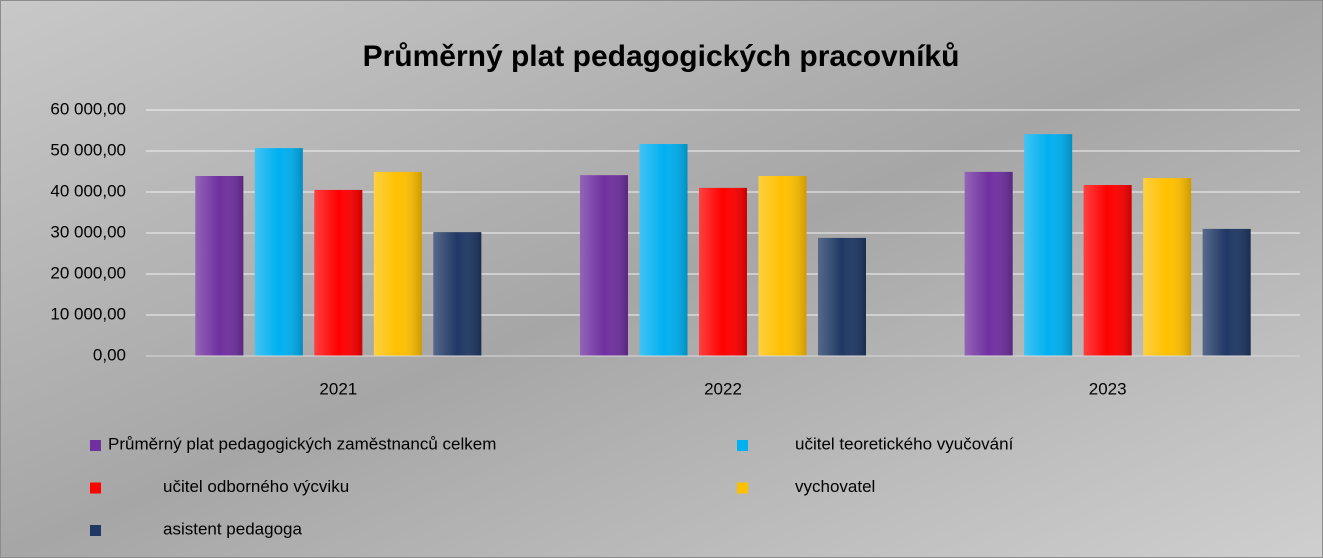 This screenshot has width=1323, height=558. What do you see at coordinates (88, 231) in the screenshot?
I see `y-tick-label: 30 000,00` at bounding box center [88, 231].